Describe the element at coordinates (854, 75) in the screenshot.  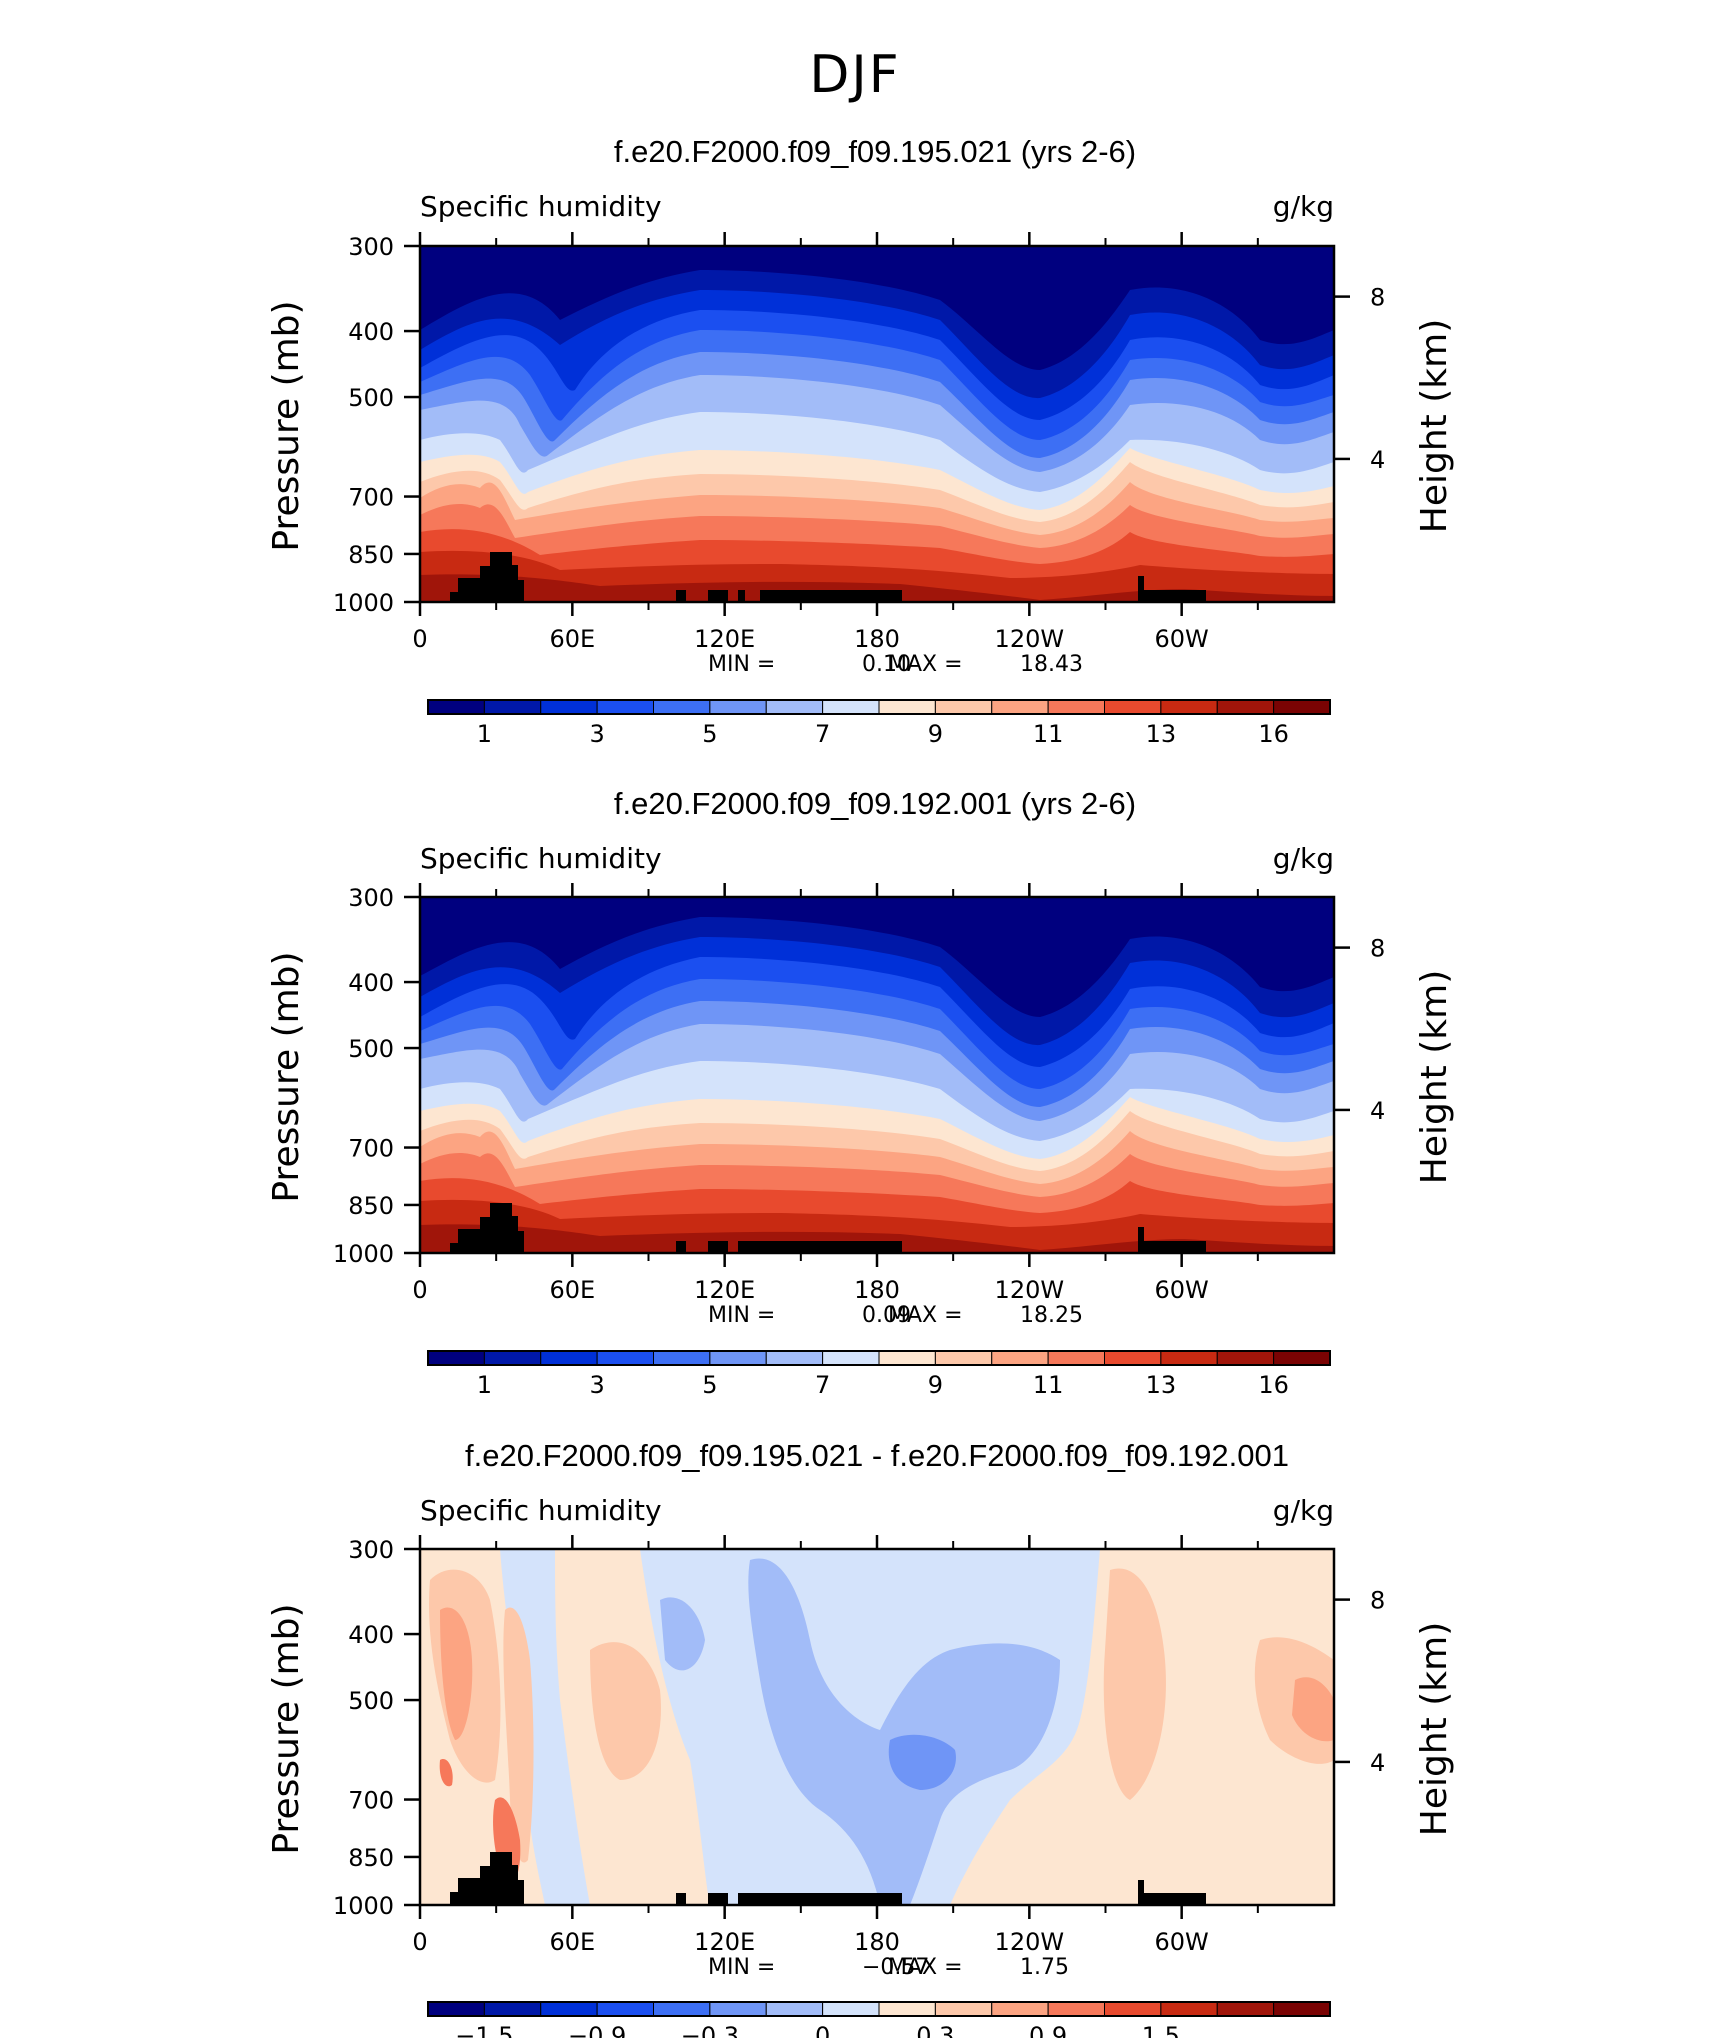
I see `figure-title: DJF` at that location.